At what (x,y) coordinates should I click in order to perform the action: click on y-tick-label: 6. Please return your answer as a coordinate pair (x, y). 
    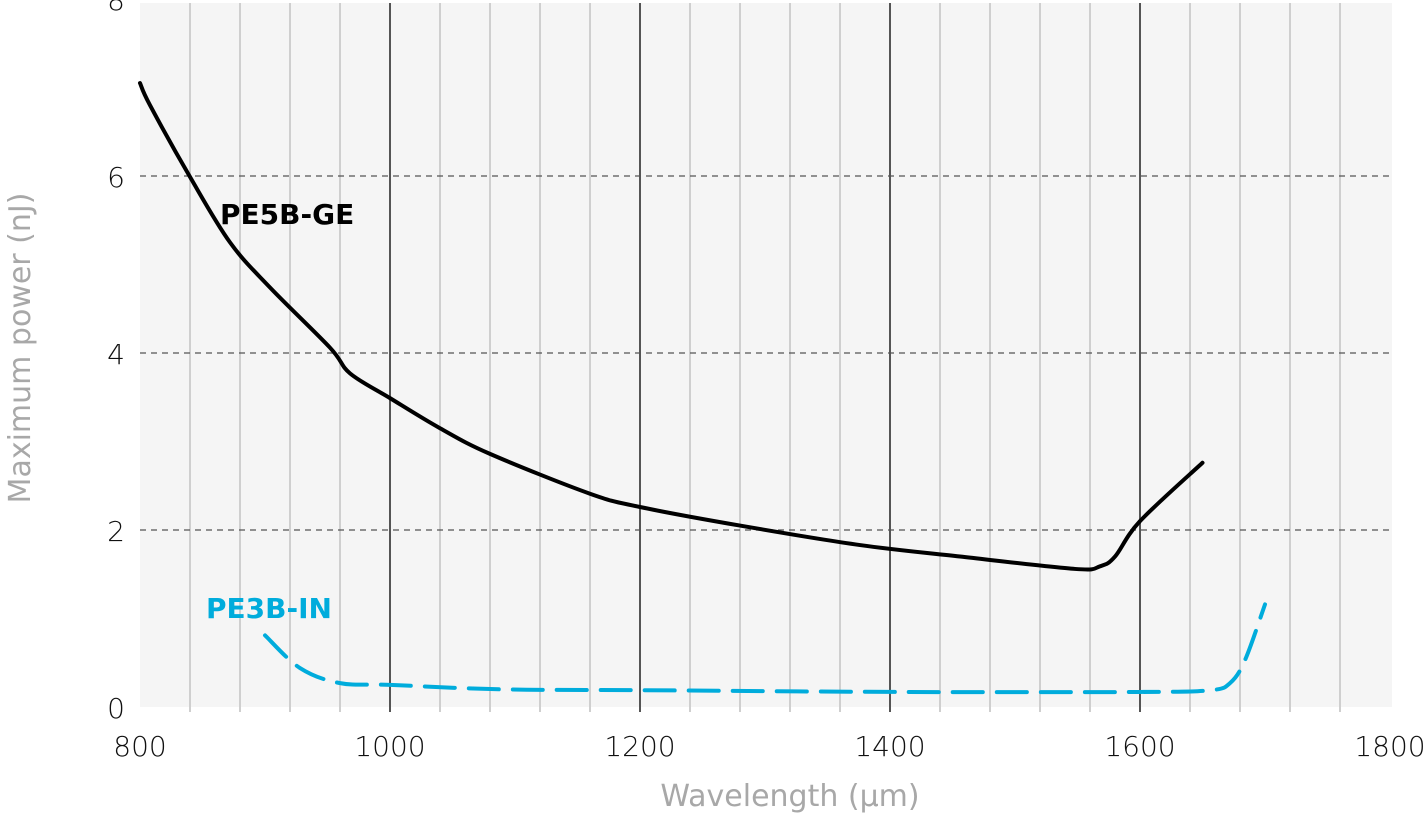
    Looking at the image, I should click on (116, 177).